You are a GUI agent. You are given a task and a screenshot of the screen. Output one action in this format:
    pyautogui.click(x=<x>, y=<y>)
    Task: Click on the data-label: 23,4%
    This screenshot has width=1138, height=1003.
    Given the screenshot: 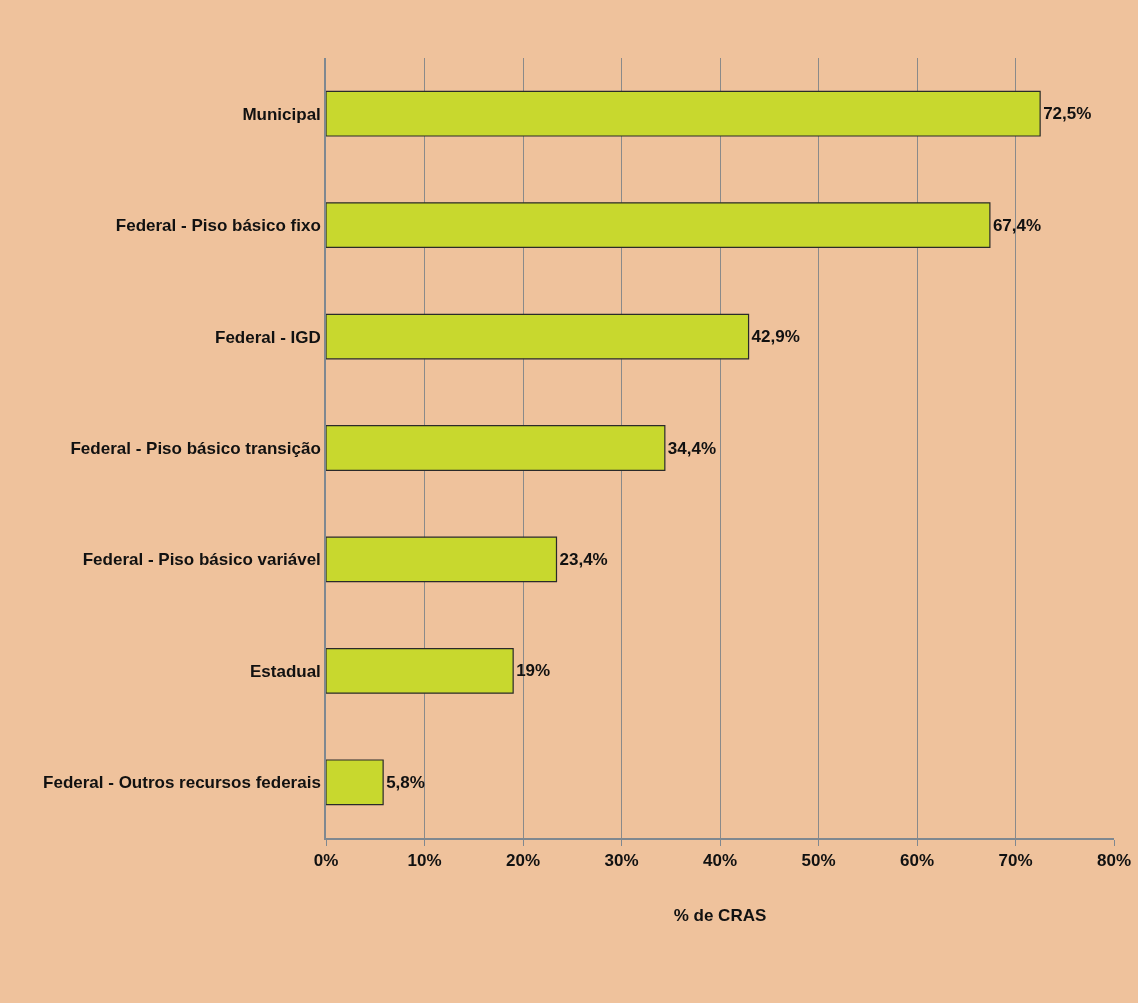 What is the action you would take?
    pyautogui.click(x=583, y=559)
    